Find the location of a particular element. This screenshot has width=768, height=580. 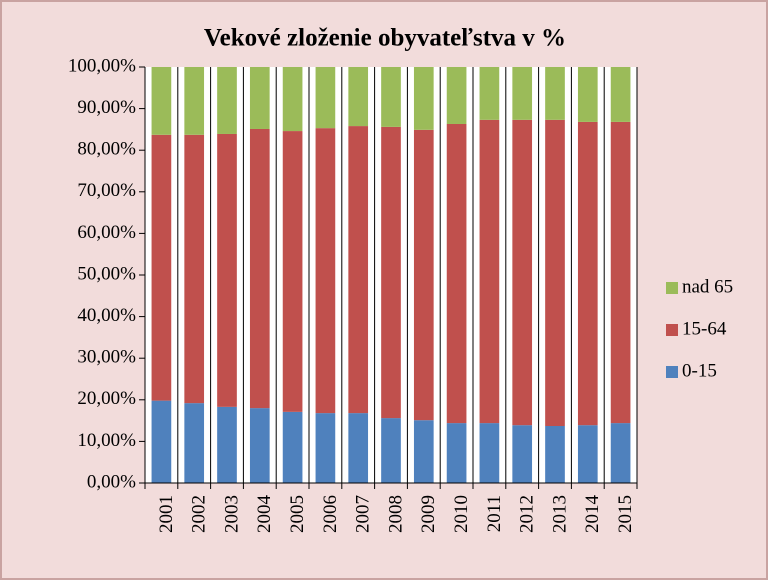

y-tick-label: 0,00% is located at coordinates (111, 481).